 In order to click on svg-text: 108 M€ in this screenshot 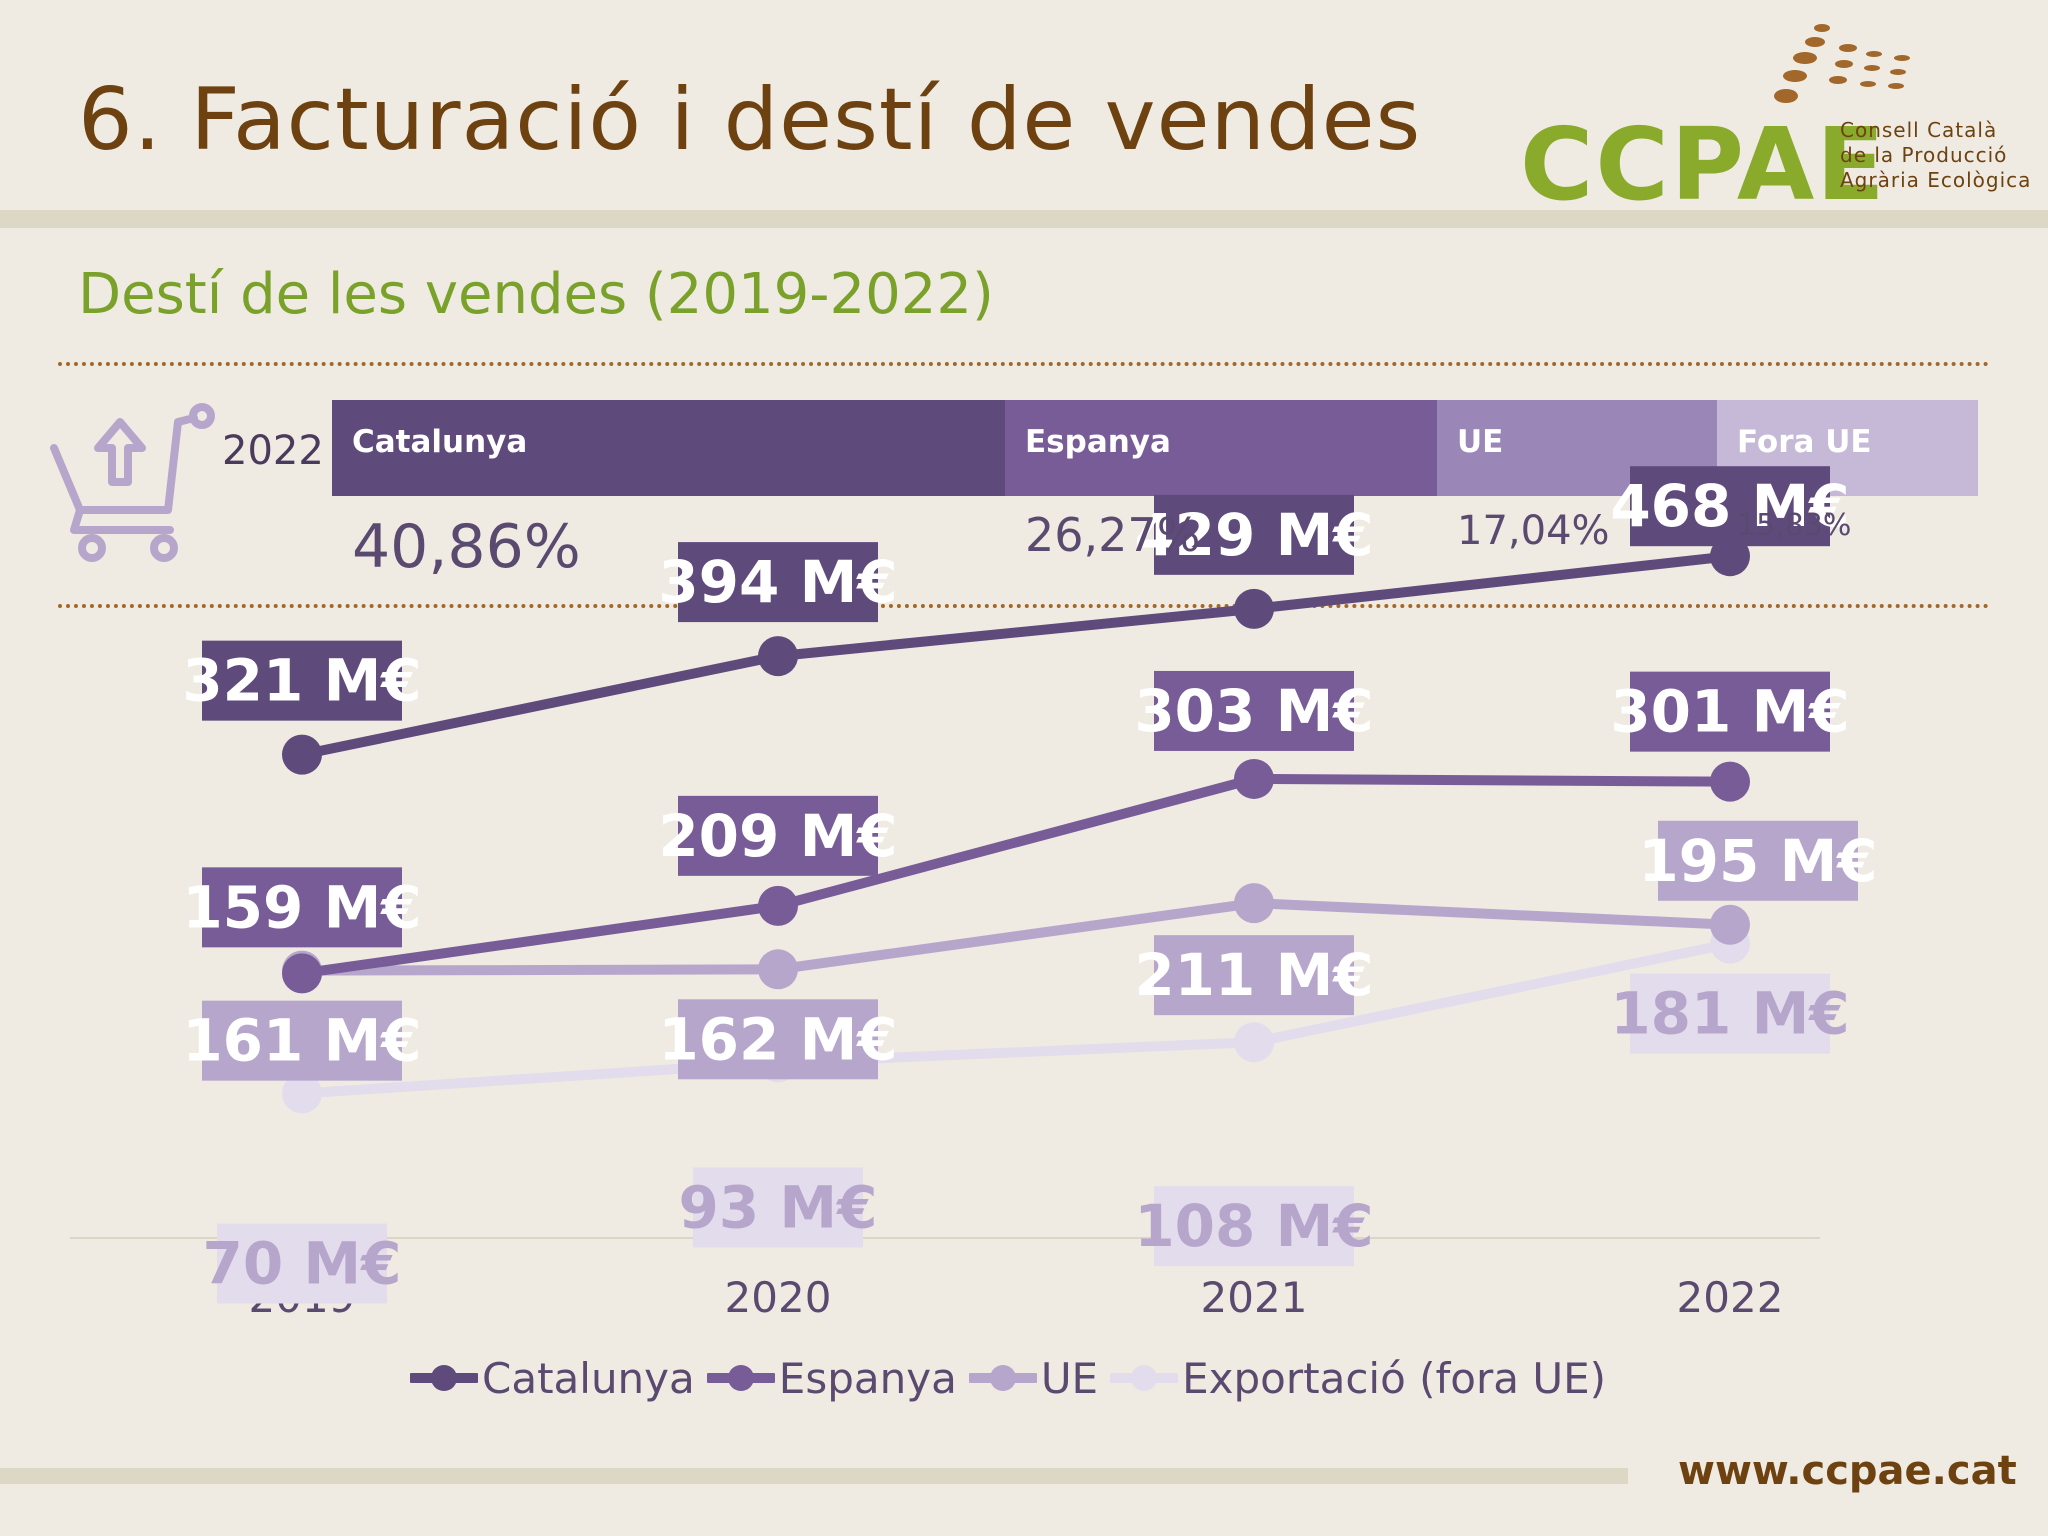, I will do `click(1253, 1226)`.